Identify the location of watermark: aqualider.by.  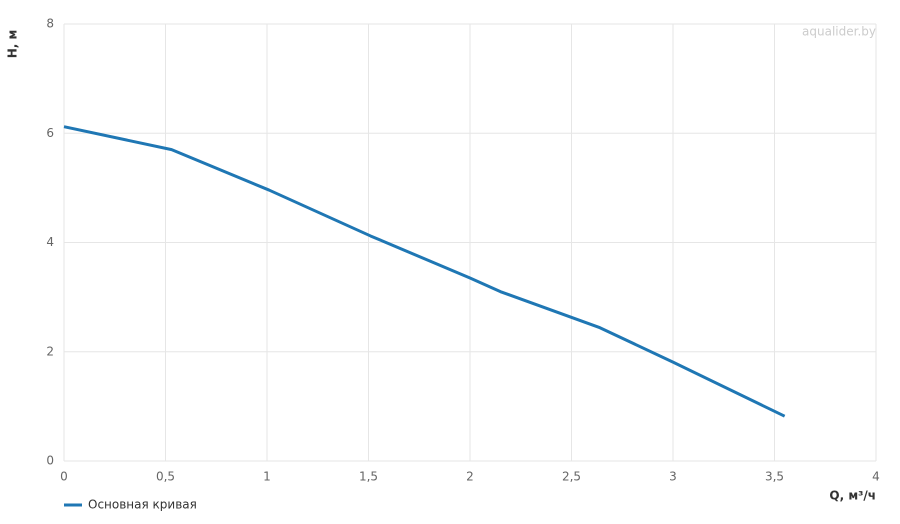
(839, 32).